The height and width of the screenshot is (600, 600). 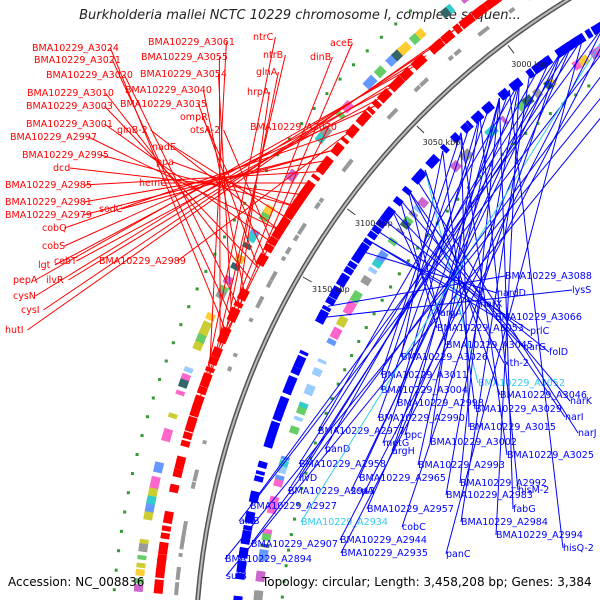 I want to click on forward-gene-label: BMA10229_A3061, so click(x=191, y=42).